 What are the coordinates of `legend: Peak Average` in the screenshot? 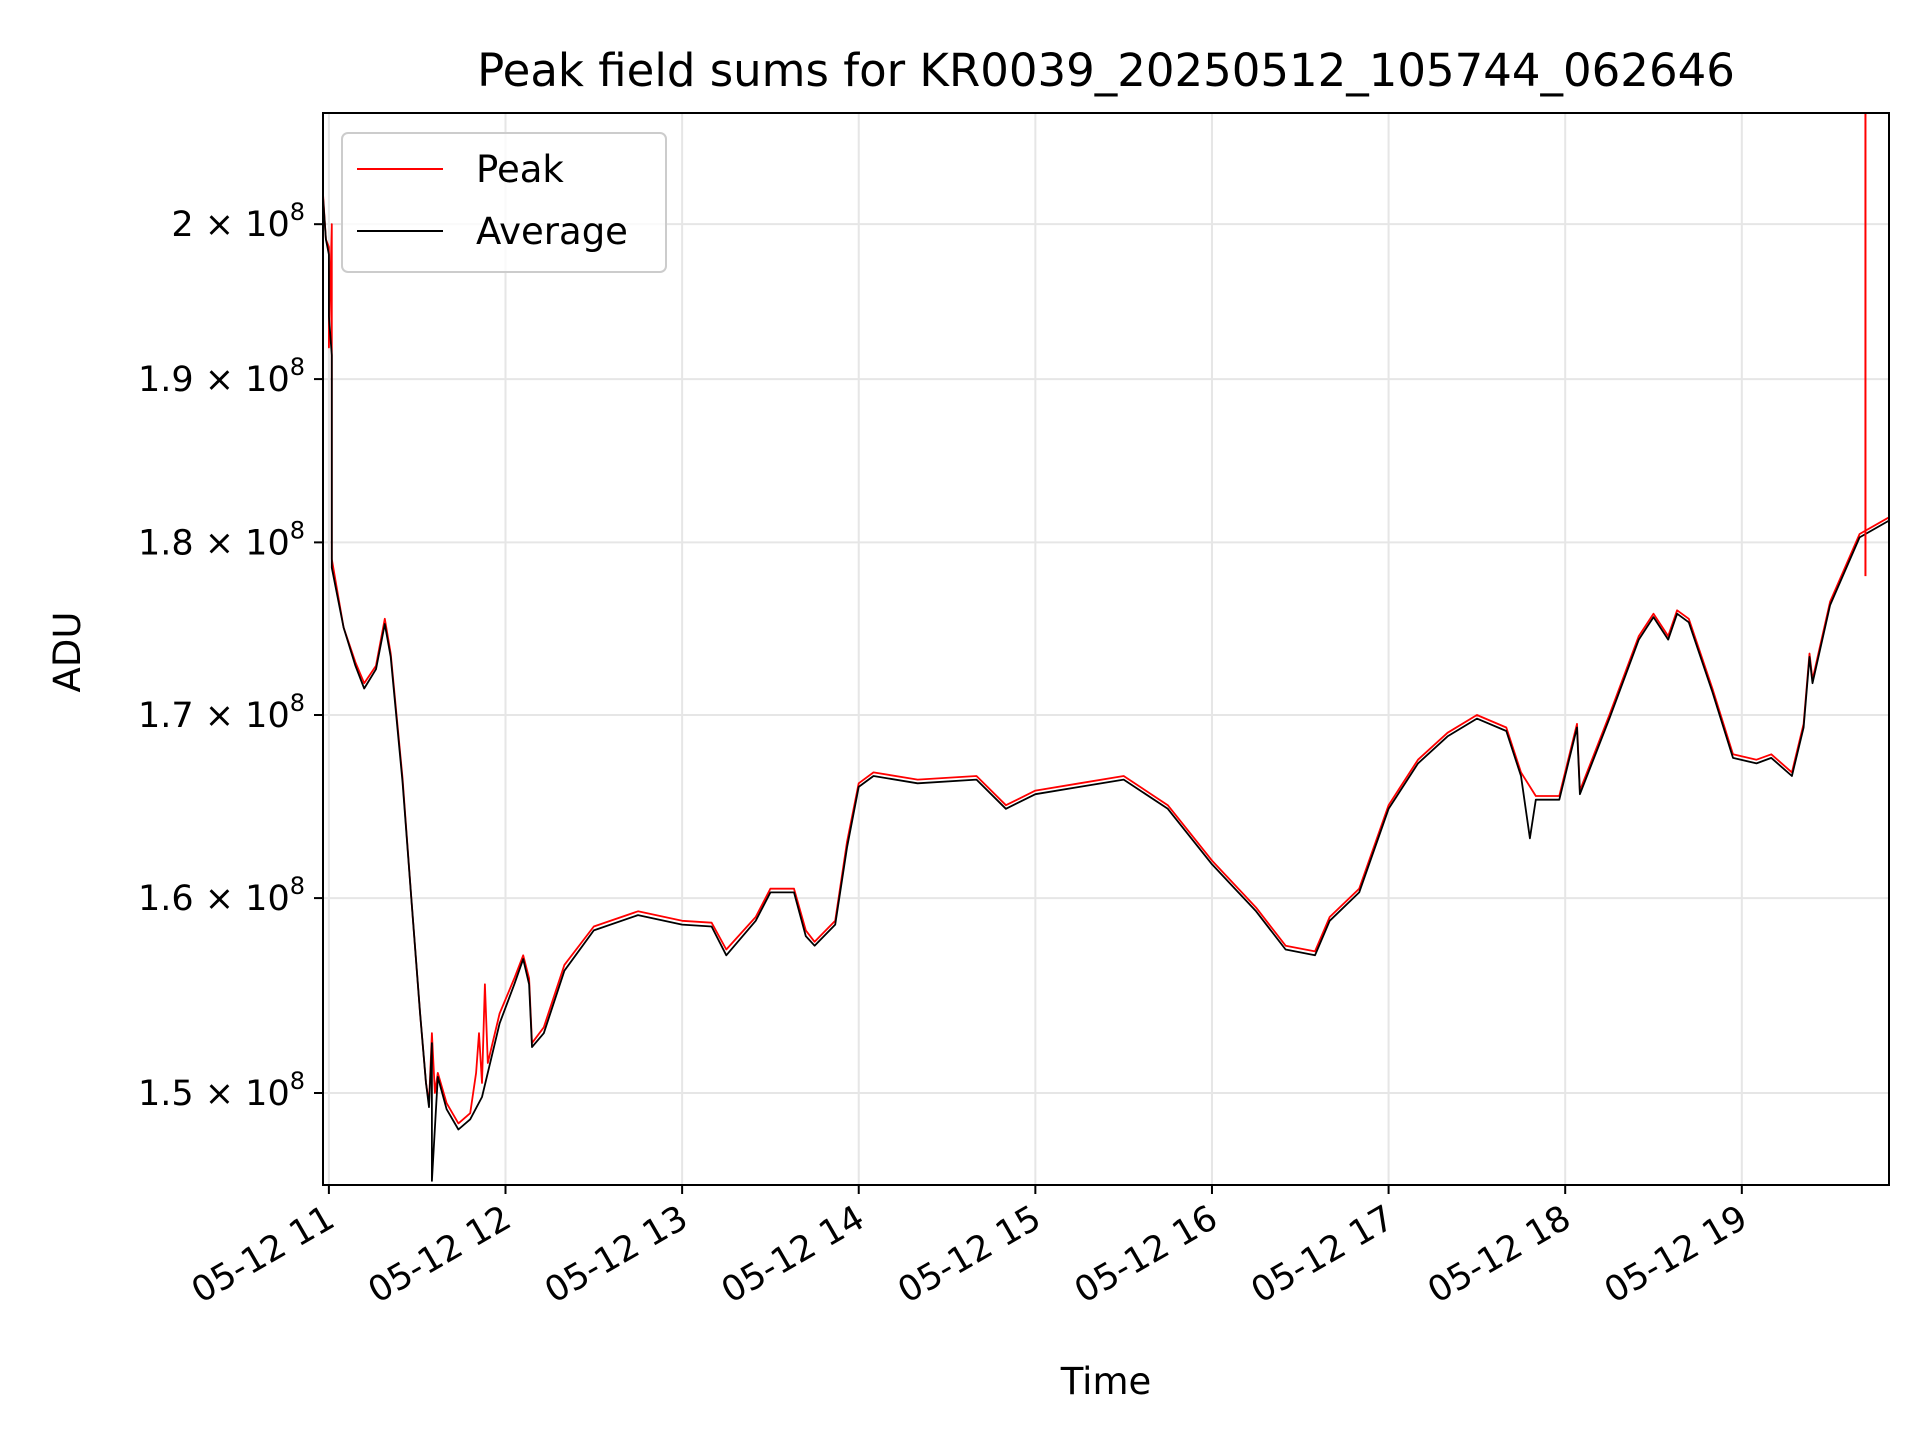 It's located at (504, 202).